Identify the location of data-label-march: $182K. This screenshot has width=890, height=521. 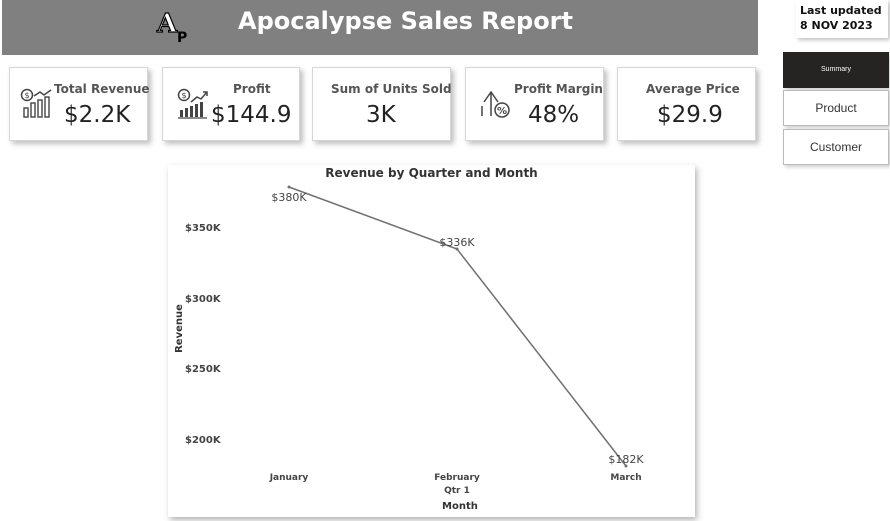
(626, 459).